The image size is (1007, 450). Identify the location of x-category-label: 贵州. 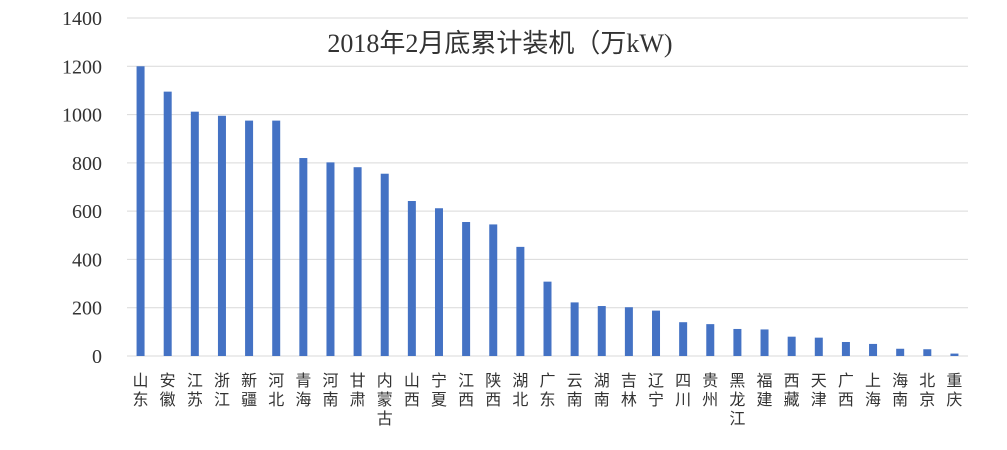
(710, 390).